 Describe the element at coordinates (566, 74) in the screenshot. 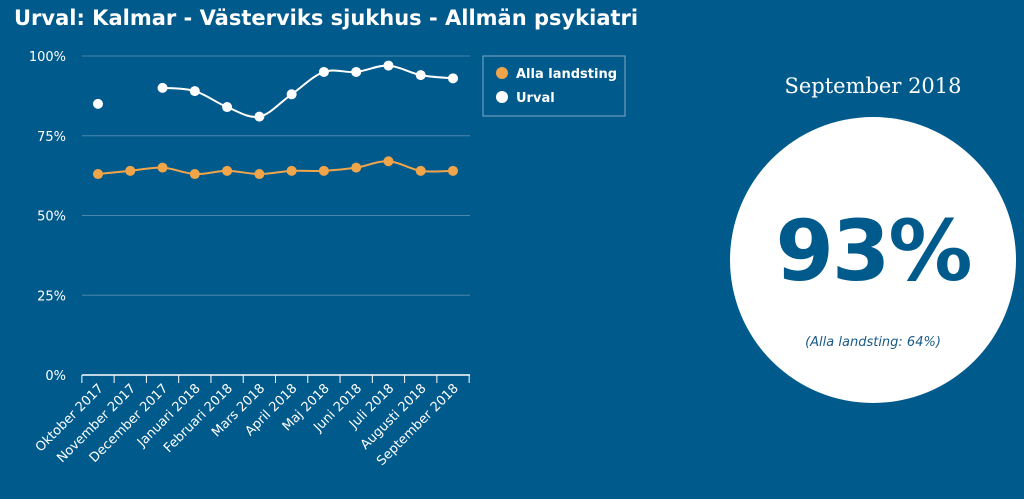

I see `legend-label: Alla landsting` at that location.